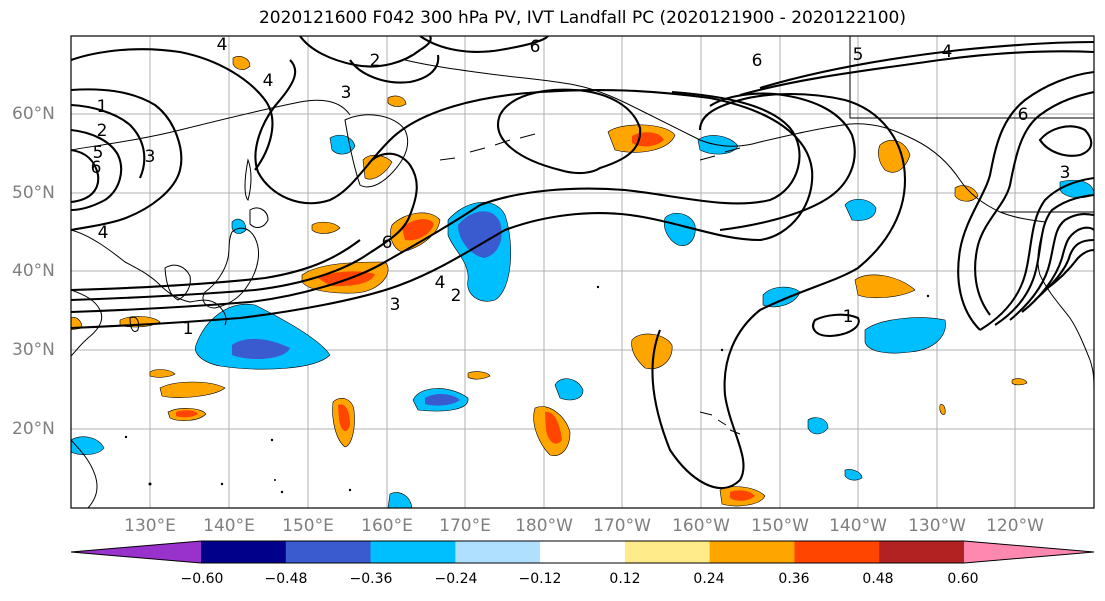  What do you see at coordinates (465, 526) in the screenshot?
I see `lon-label: 170°E` at bounding box center [465, 526].